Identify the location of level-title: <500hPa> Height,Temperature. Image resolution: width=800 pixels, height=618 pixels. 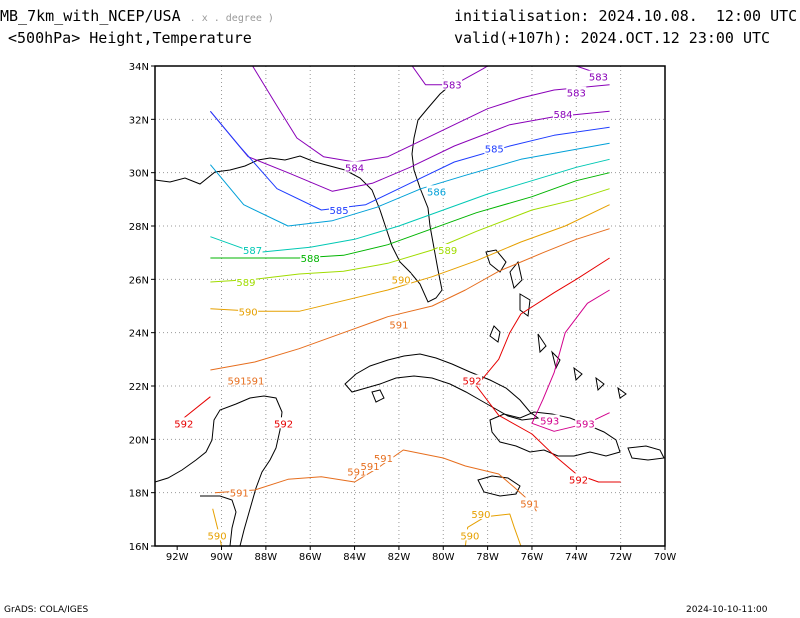
(130, 38).